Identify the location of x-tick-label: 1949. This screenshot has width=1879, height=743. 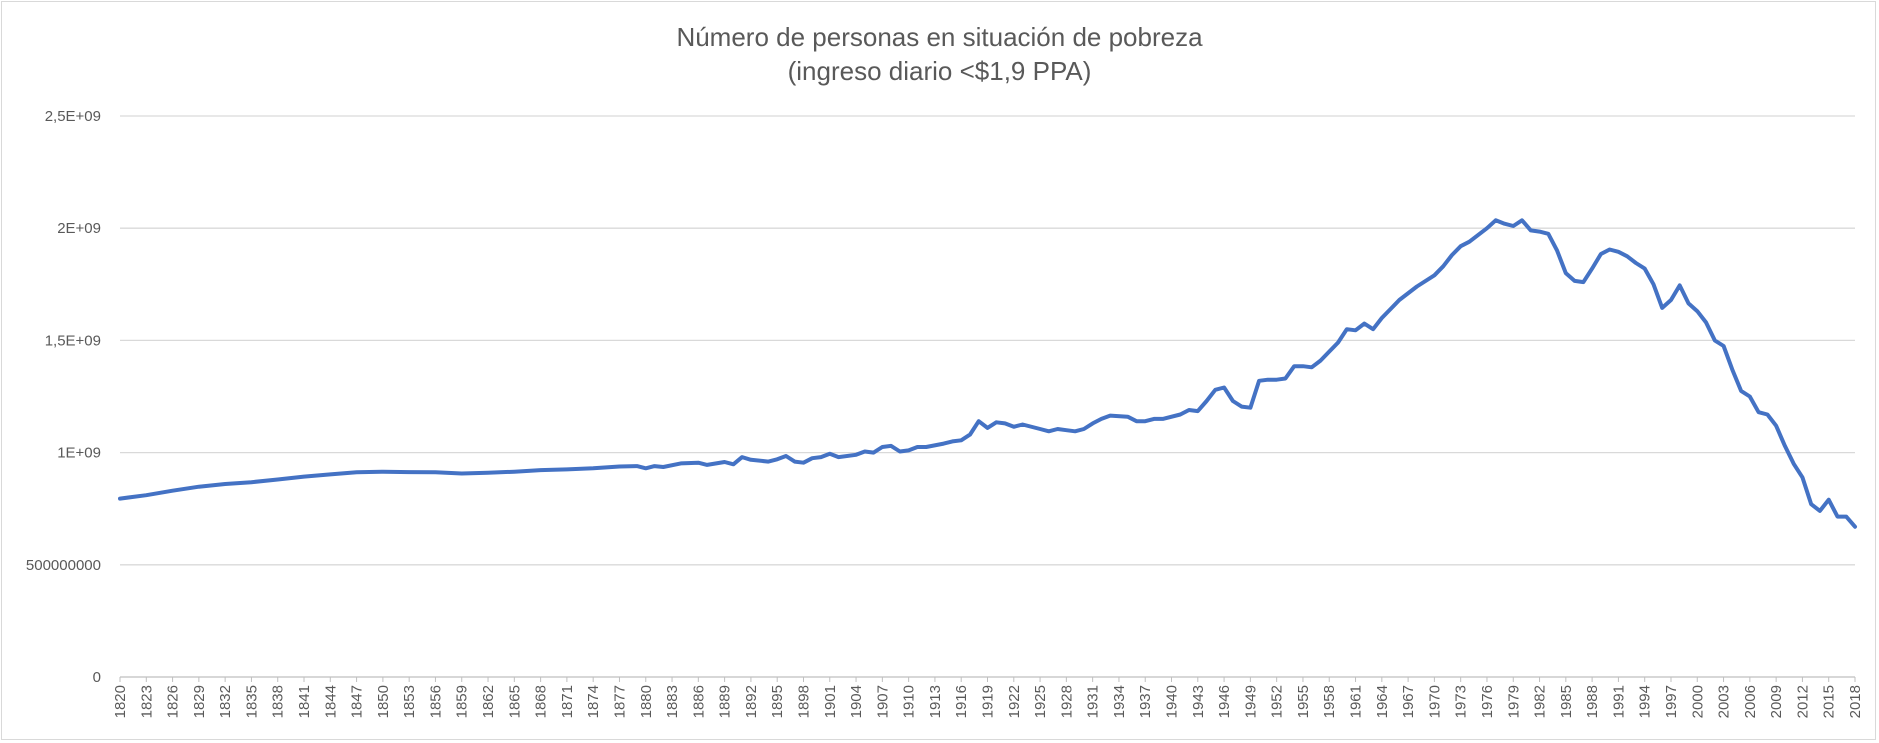
(1250, 701).